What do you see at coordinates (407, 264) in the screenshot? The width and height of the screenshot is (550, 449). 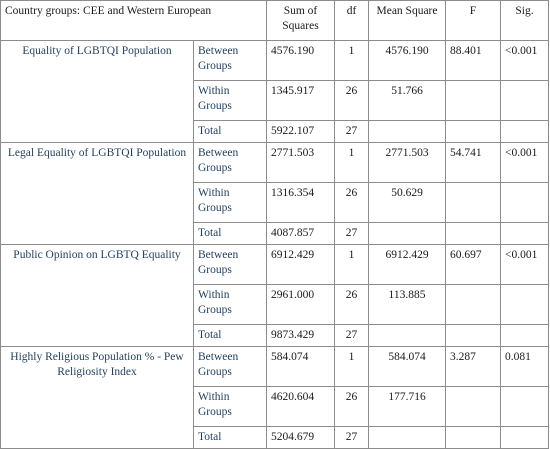 I see `mean-square-cell: 6912.429` at bounding box center [407, 264].